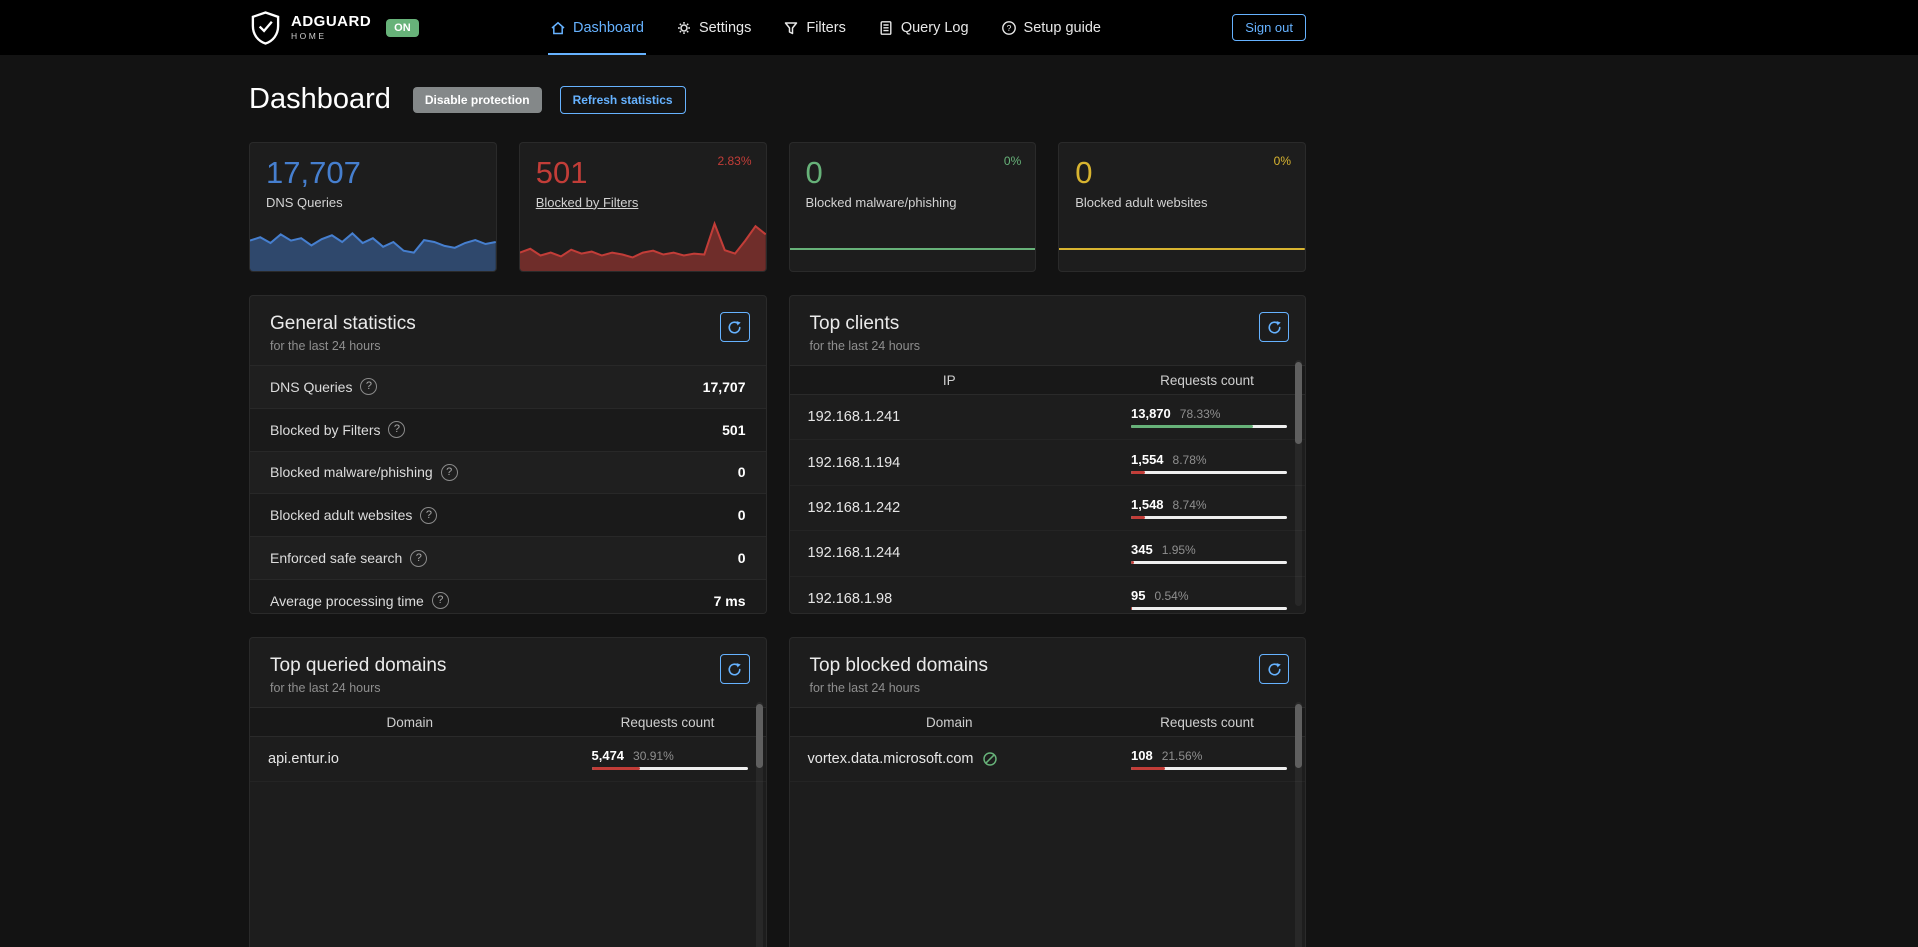  Describe the element at coordinates (622, 99) in the screenshot. I see `refresh-statistics-button: Refresh statistics` at that location.